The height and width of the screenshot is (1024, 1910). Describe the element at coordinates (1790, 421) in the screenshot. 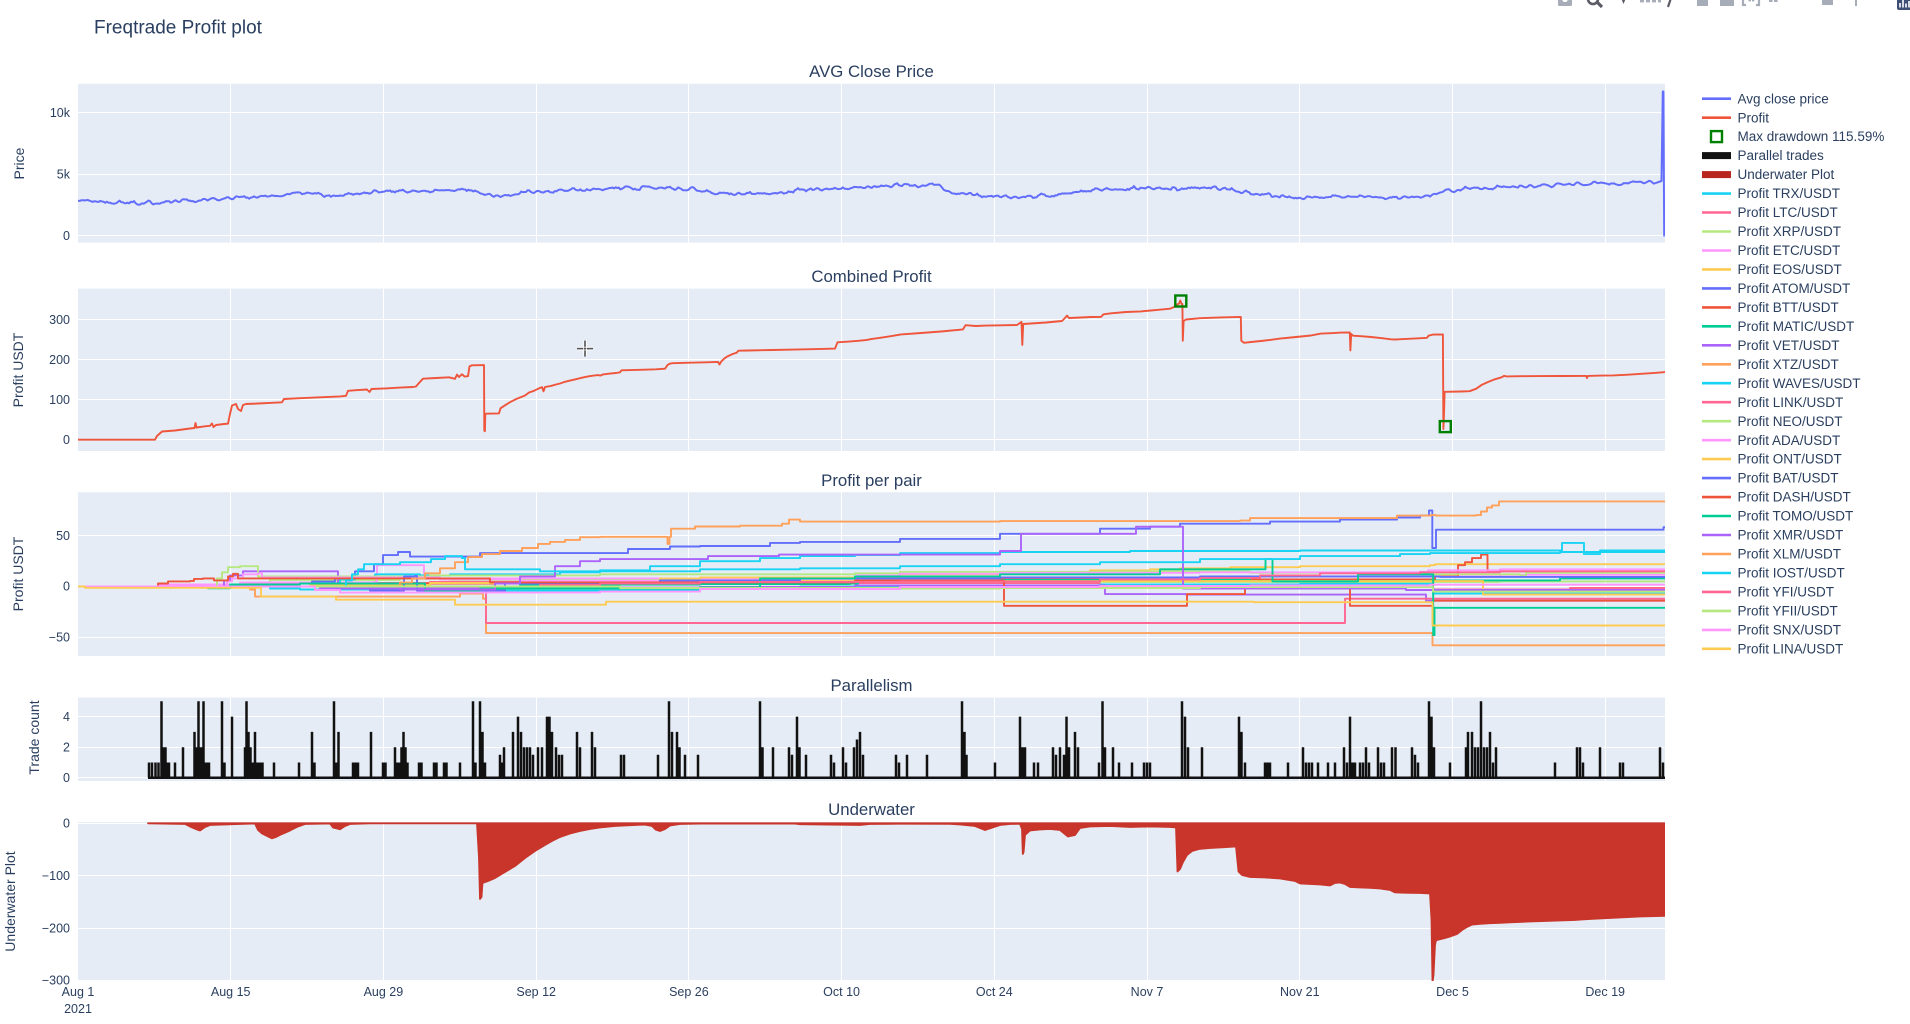

I see `svg-text: Profit NEO/USDT` at that location.